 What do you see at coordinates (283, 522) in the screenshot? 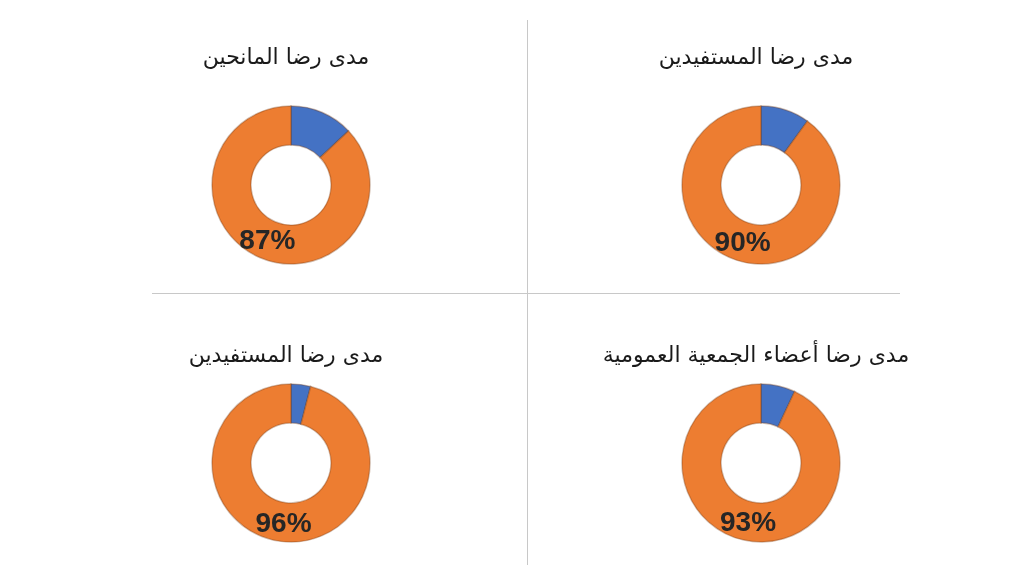
I see `data-label: 96%` at bounding box center [283, 522].